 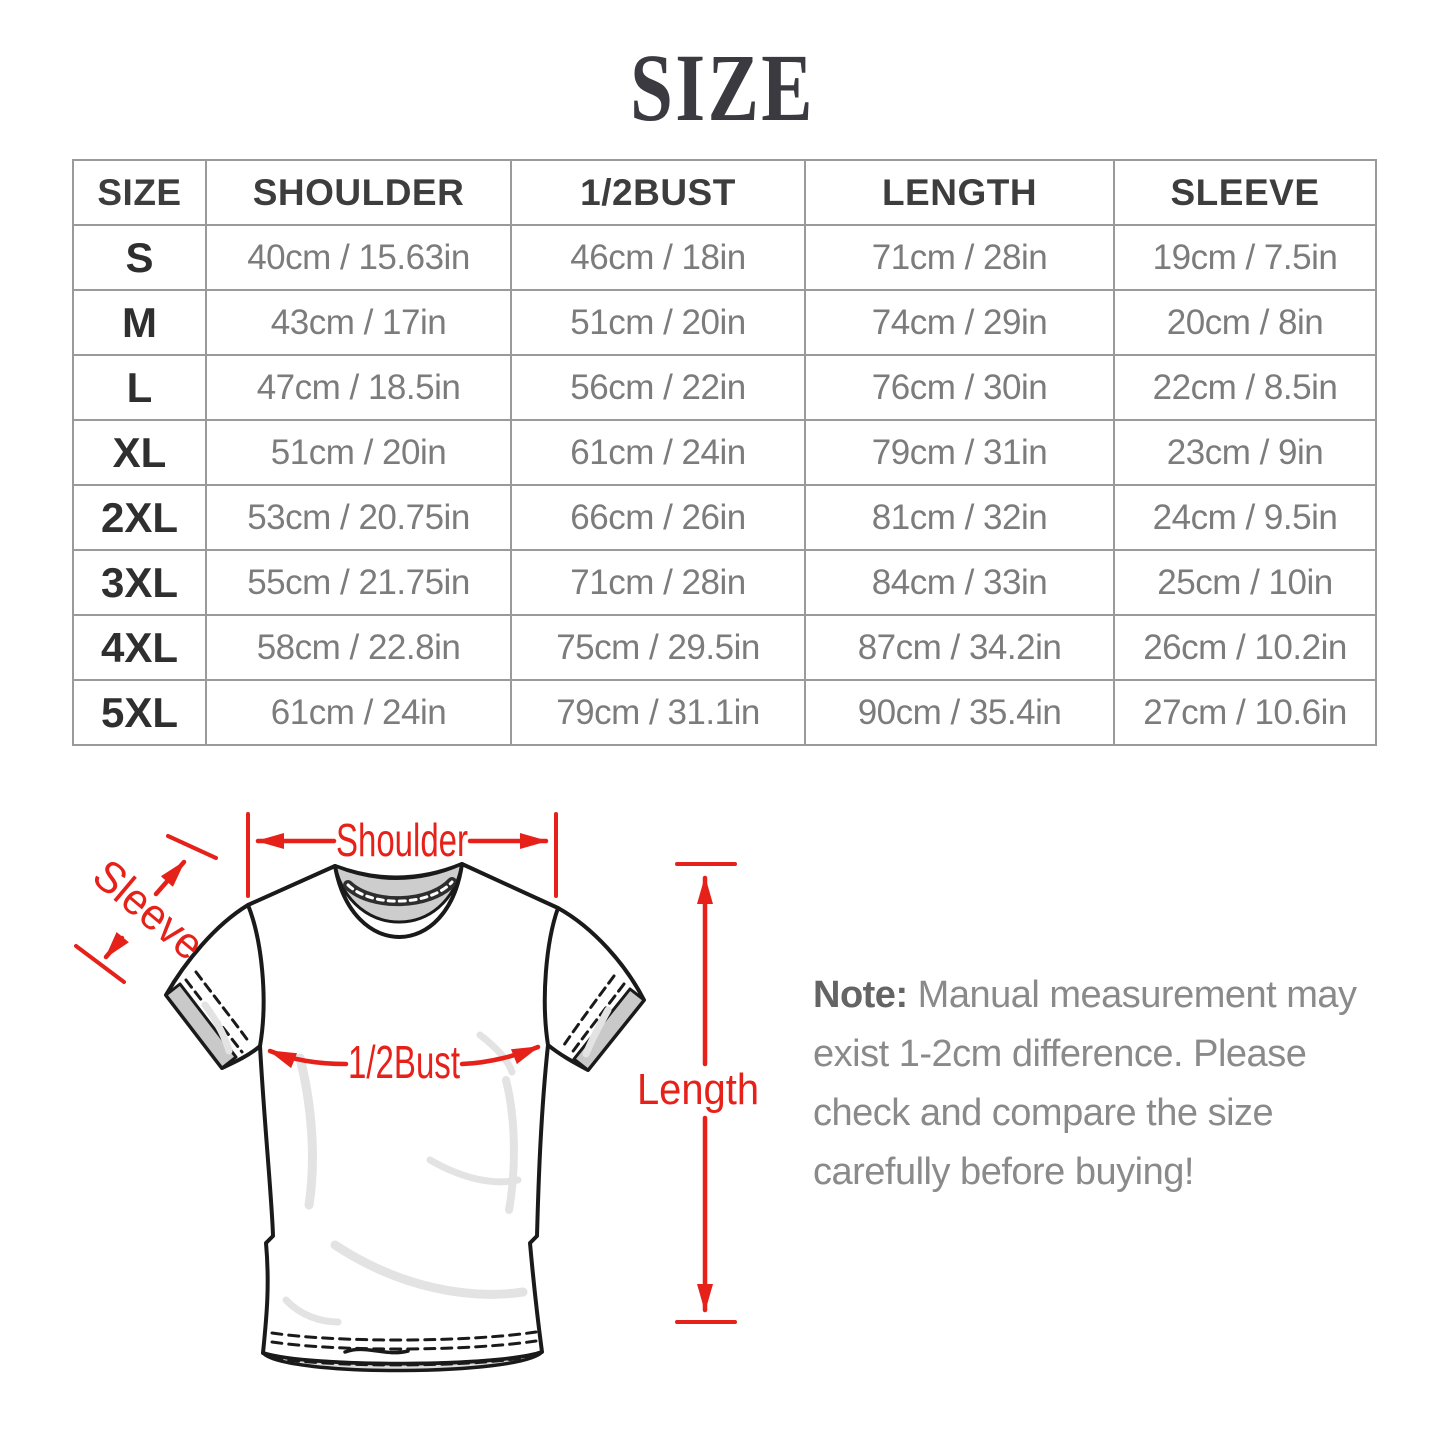 I want to click on note-line: Note: Manual measurement may, so click(x=1085, y=995).